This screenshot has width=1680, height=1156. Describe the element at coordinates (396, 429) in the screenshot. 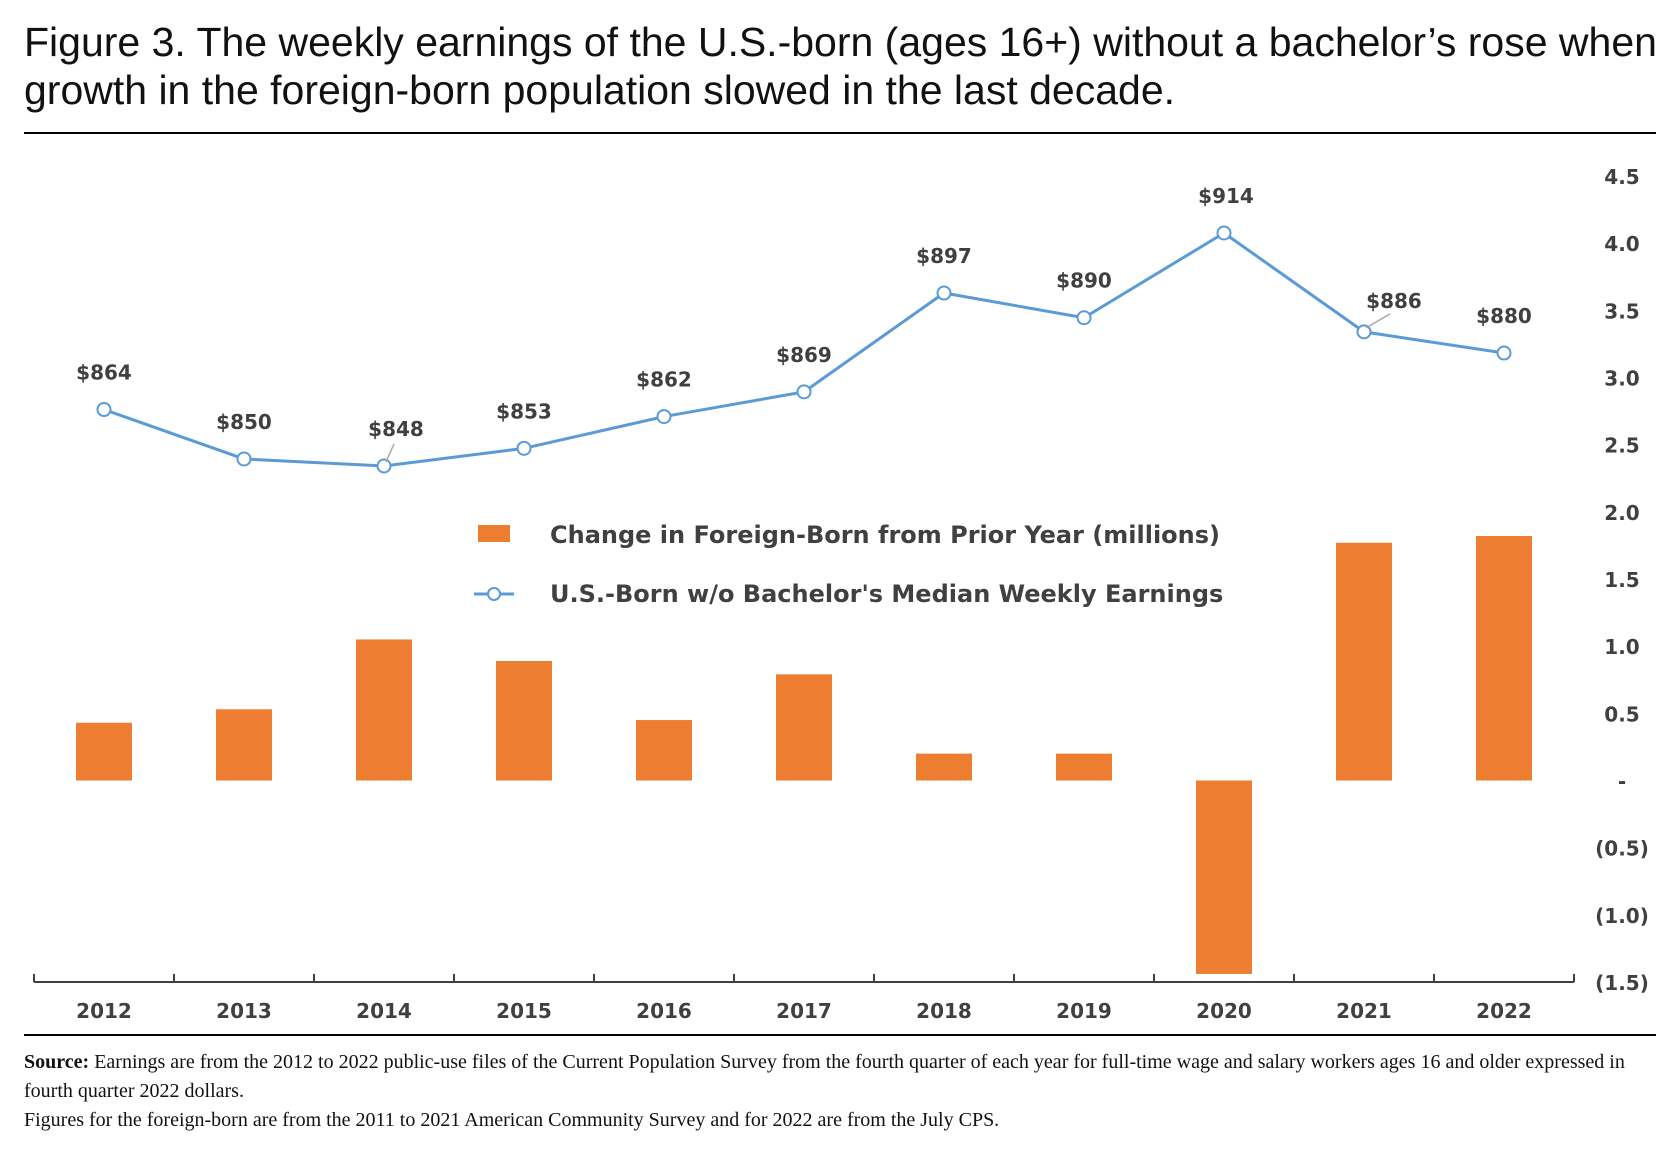

I see `earnings-data-label: $848` at that location.